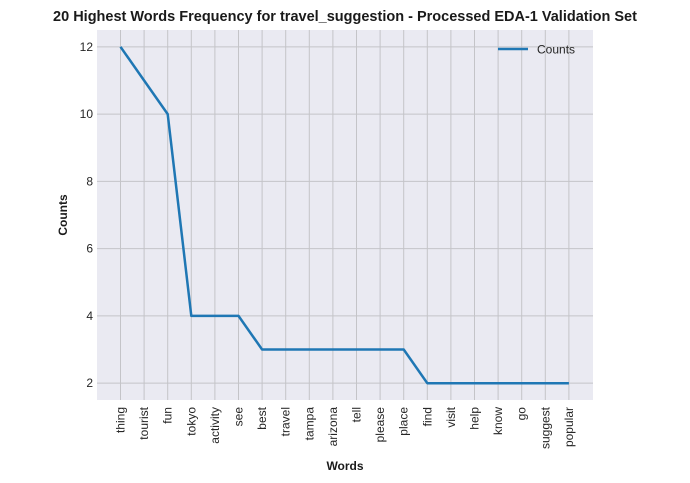  Describe the element at coordinates (215, 425) in the screenshot. I see `x-tick-label: activity` at that location.